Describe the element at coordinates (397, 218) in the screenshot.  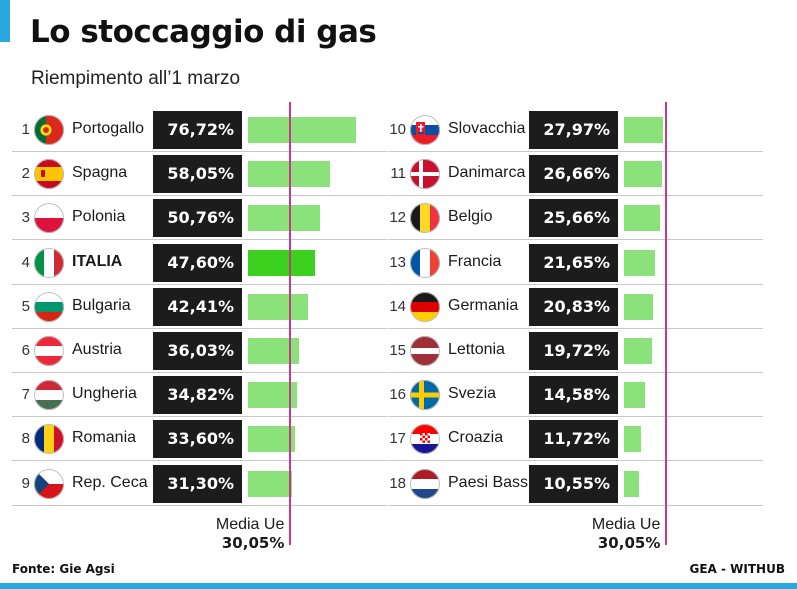
I see `rank-label: 12` at that location.